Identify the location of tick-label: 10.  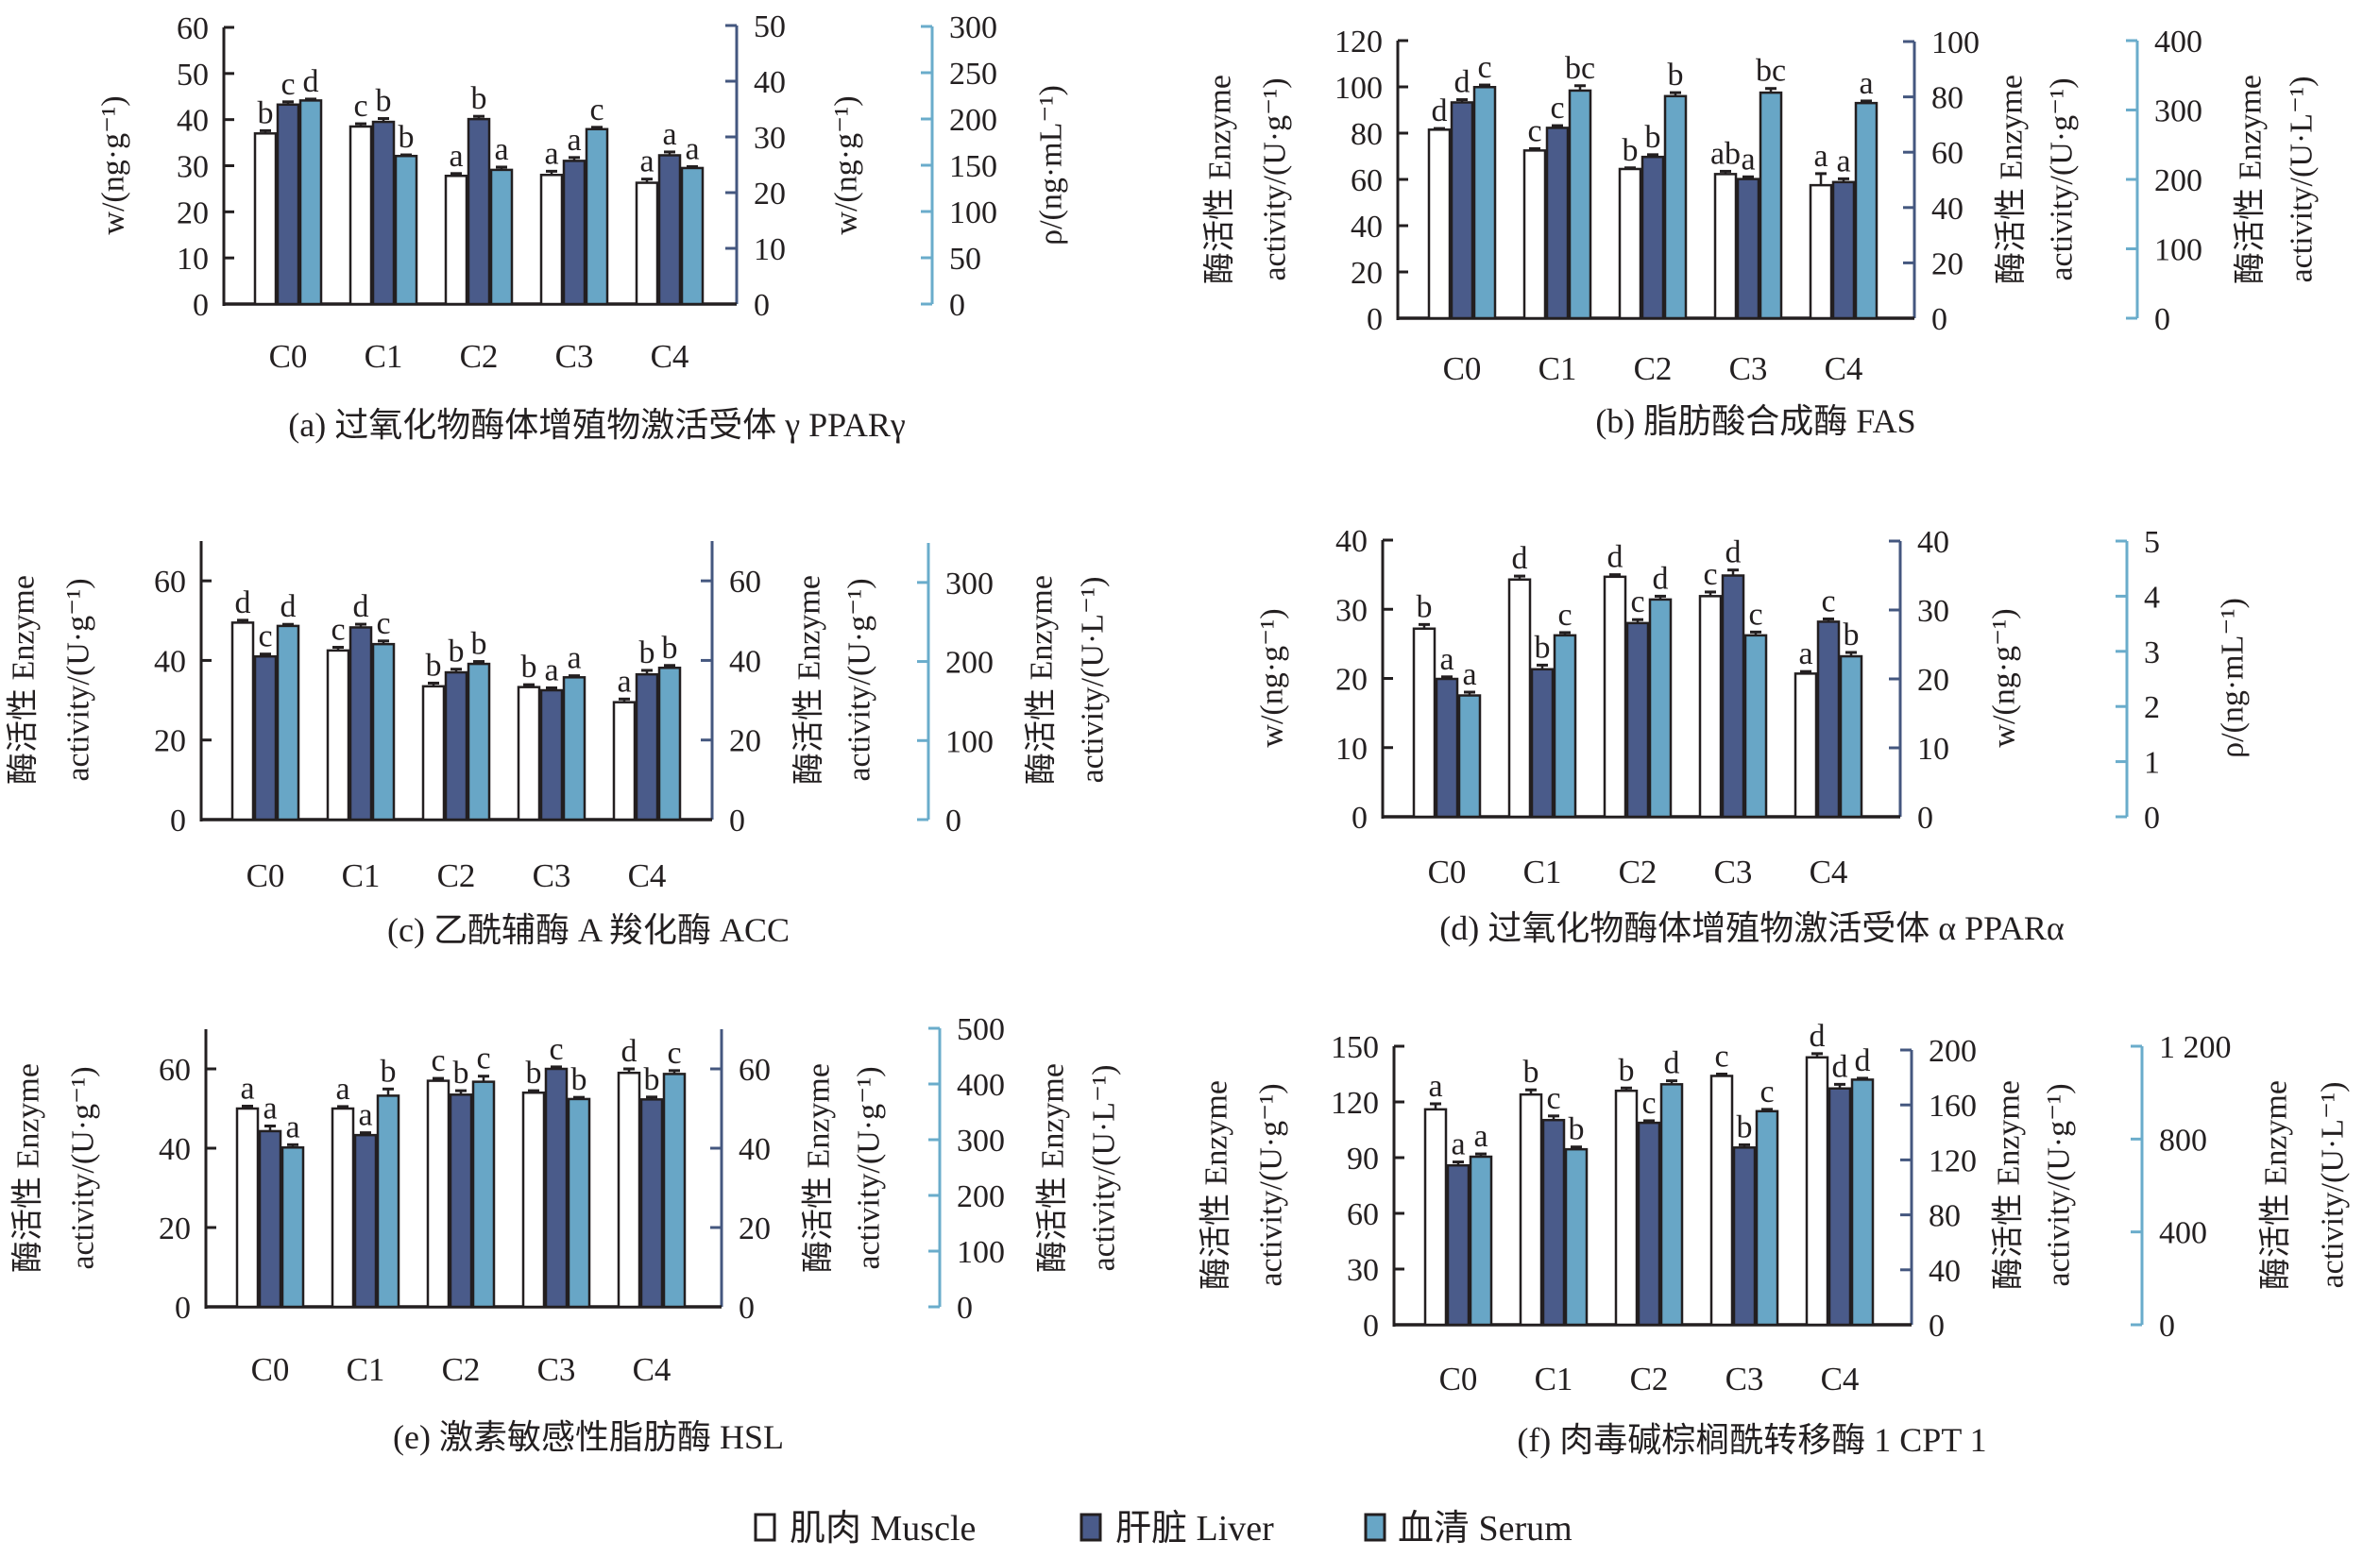
(1351, 749).